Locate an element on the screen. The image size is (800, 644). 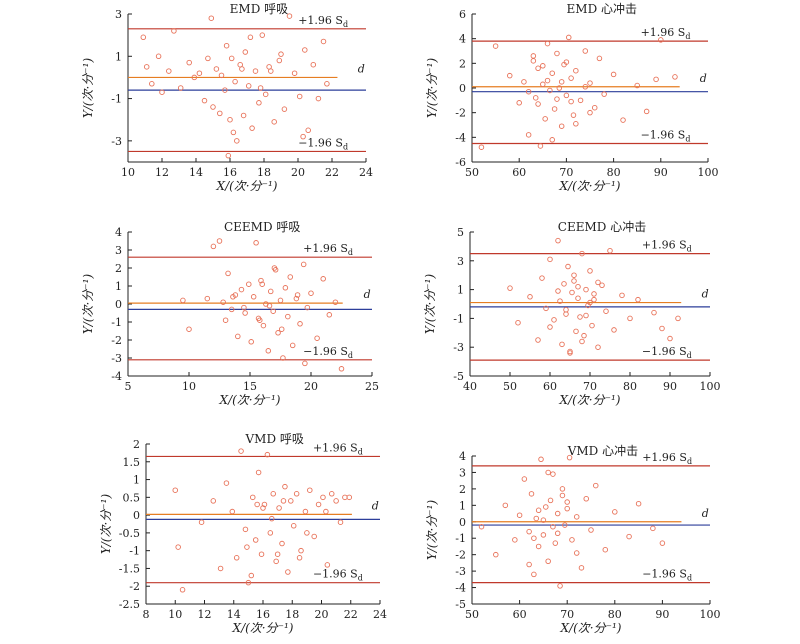
lower-limit-label-text: −1.96 S is located at coordinates (325, 351).